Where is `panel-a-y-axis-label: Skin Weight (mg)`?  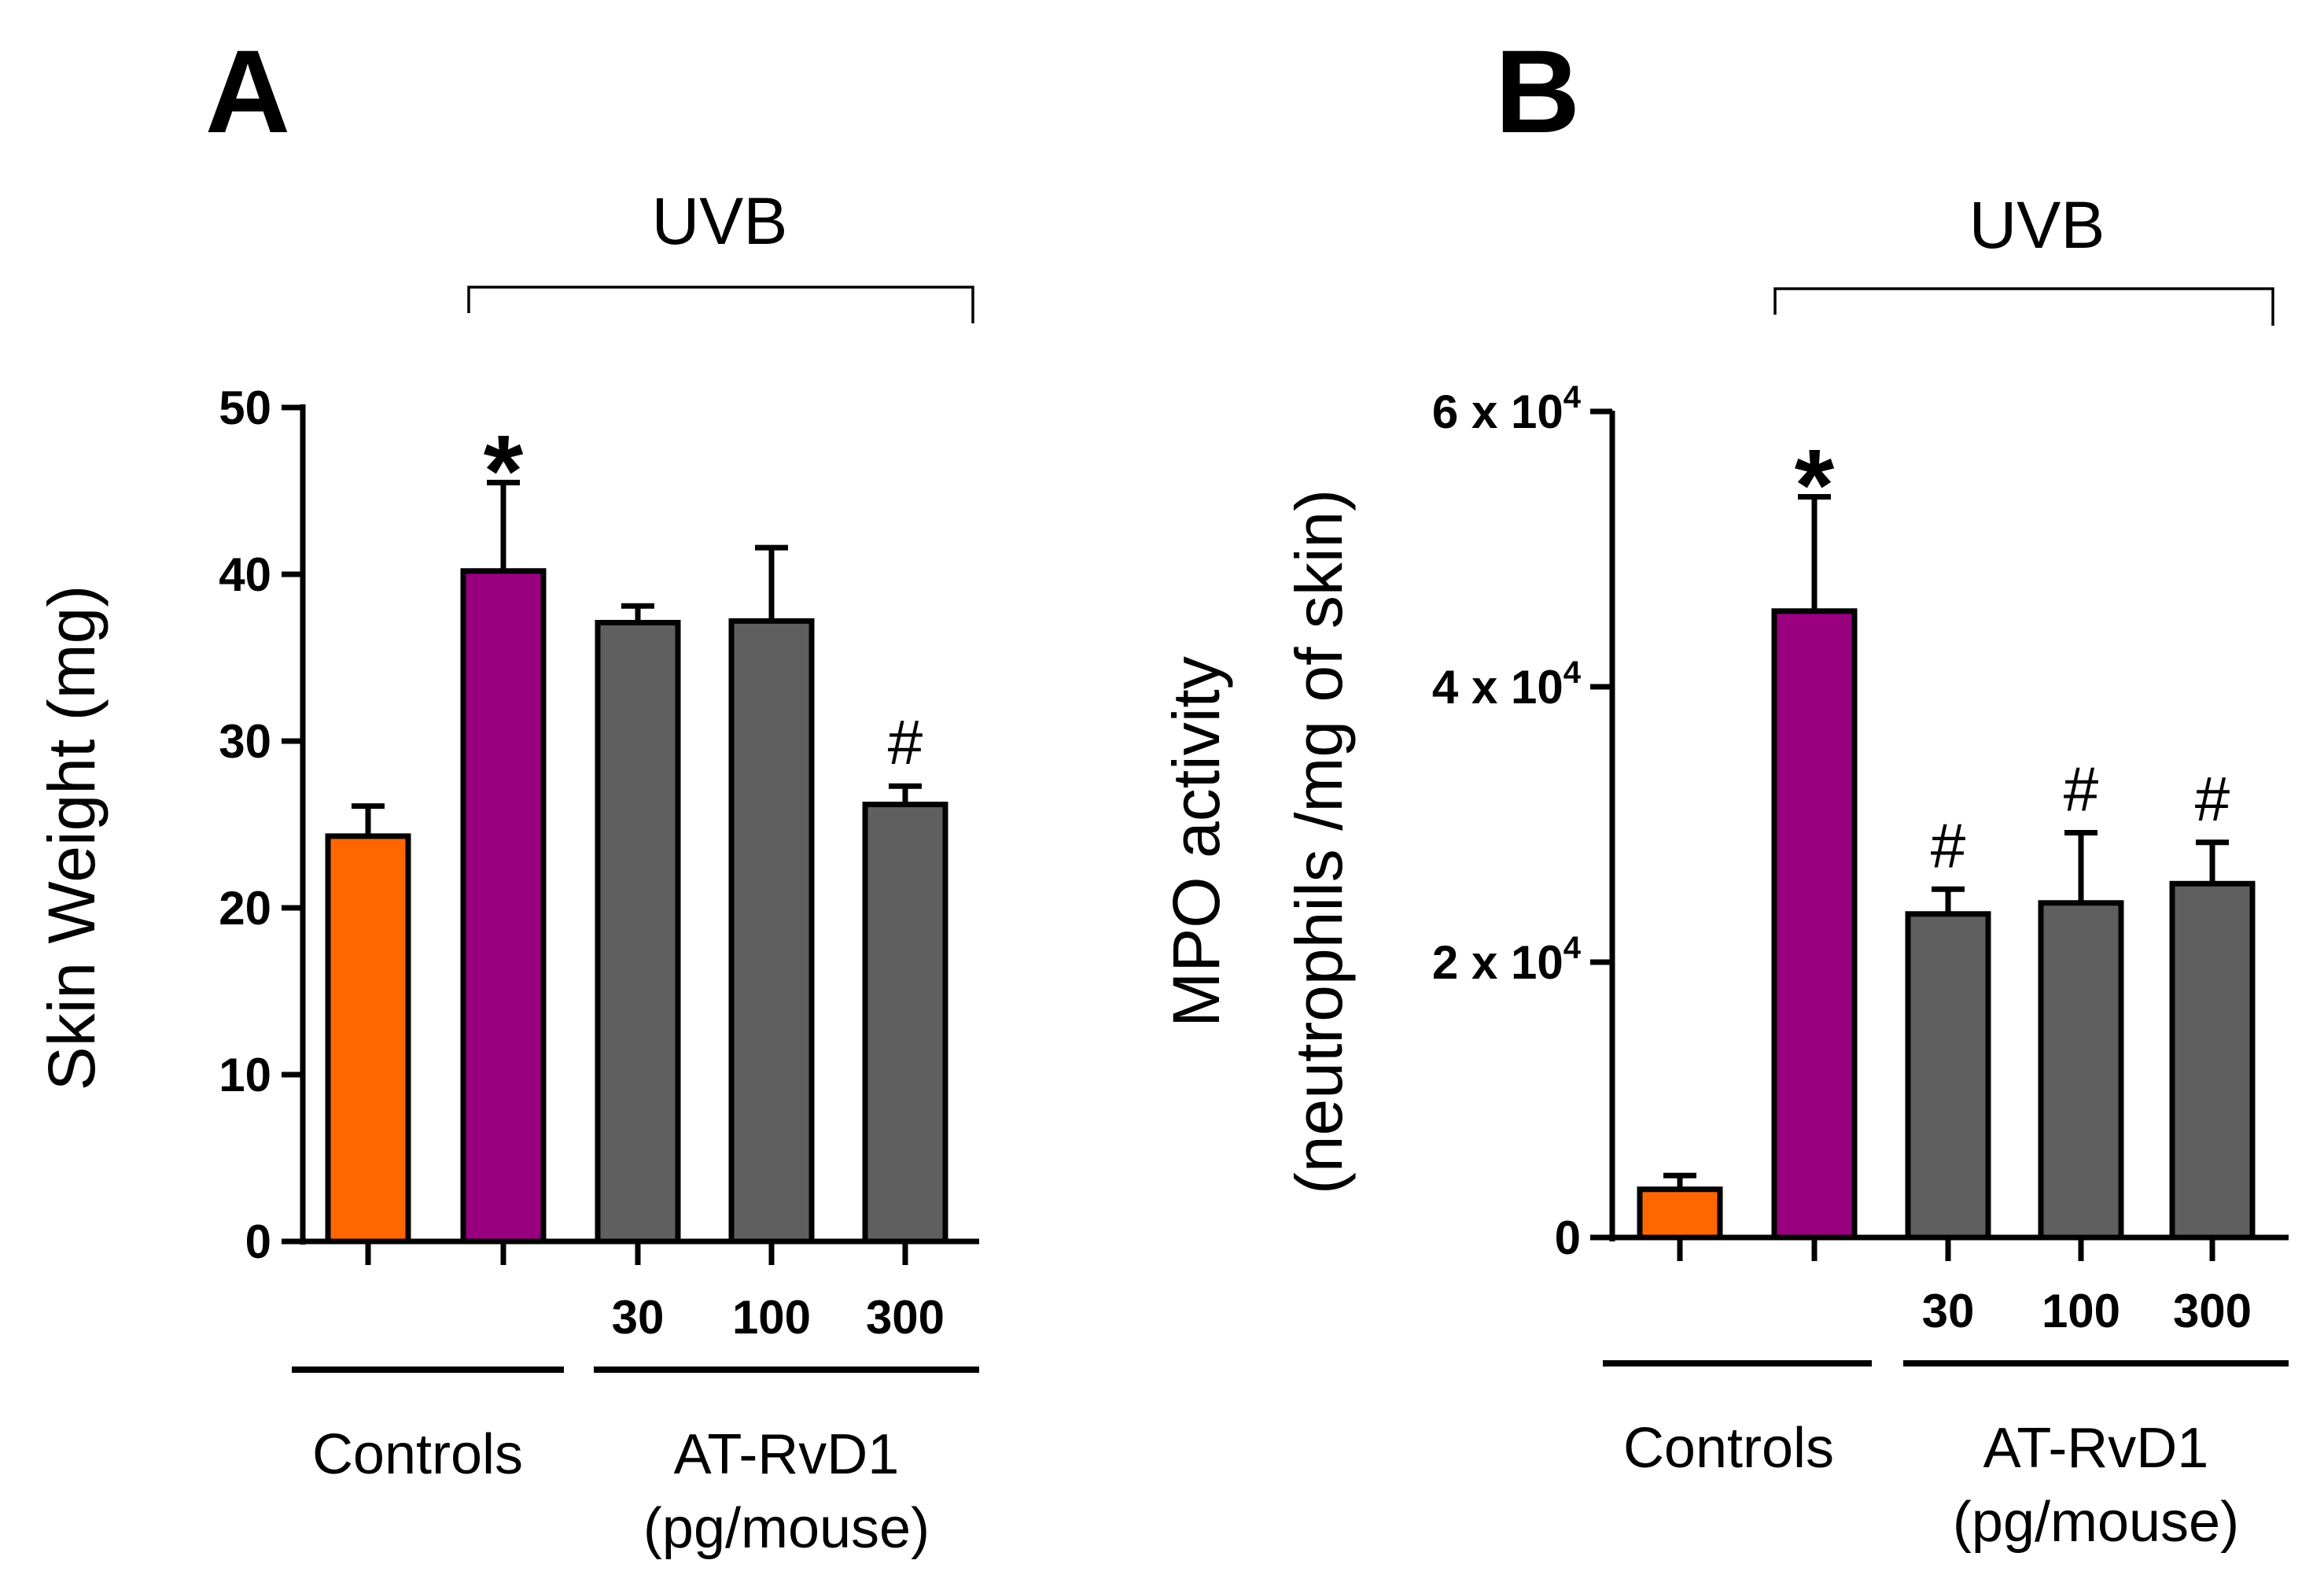 panel-a-y-axis-label: Skin Weight (mg) is located at coordinates (72, 838).